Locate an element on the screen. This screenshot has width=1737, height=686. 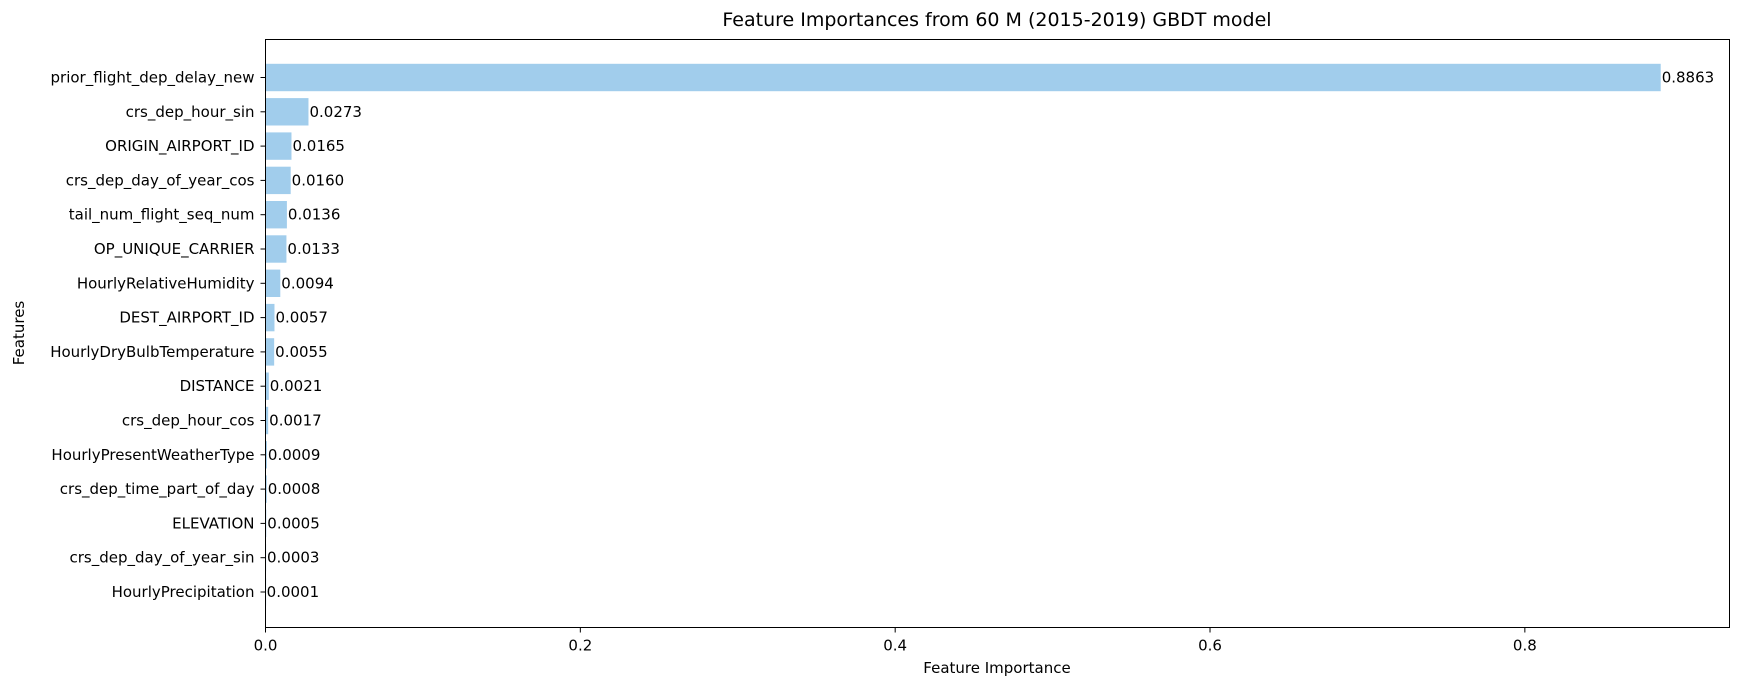
bar-crs_dep_hour_cos is located at coordinates (267, 420).